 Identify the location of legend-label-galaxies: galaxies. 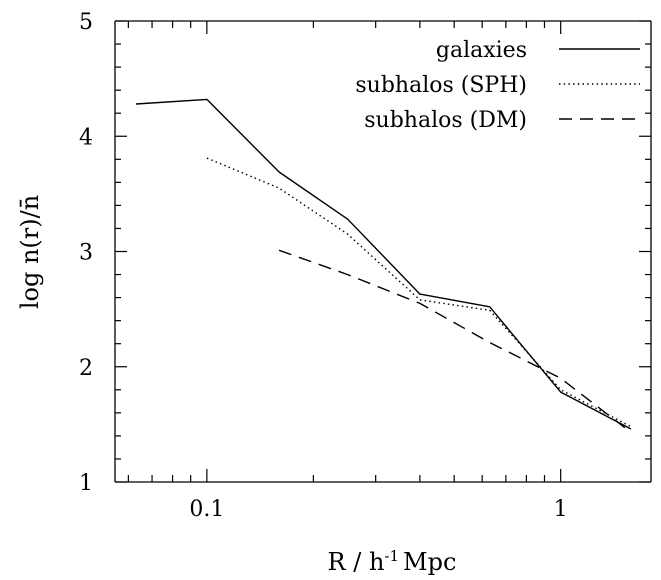
(481, 50).